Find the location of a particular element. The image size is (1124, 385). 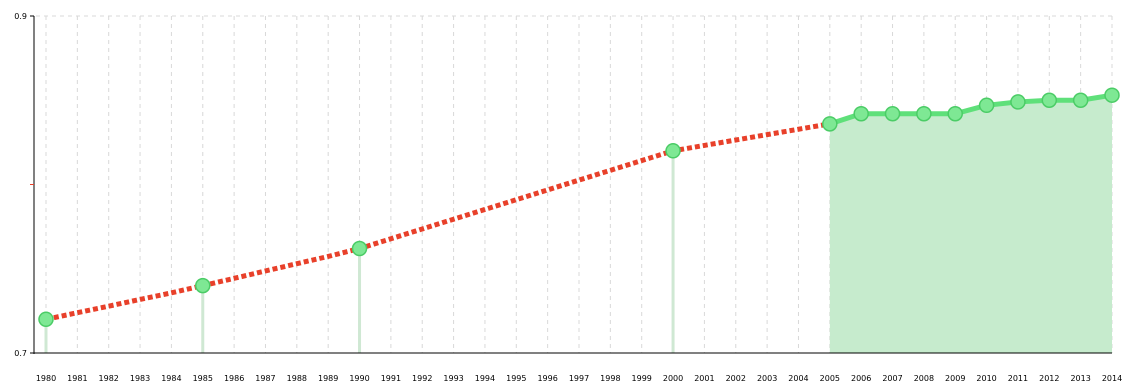

x-tick-label: 1987 is located at coordinates (265, 378).